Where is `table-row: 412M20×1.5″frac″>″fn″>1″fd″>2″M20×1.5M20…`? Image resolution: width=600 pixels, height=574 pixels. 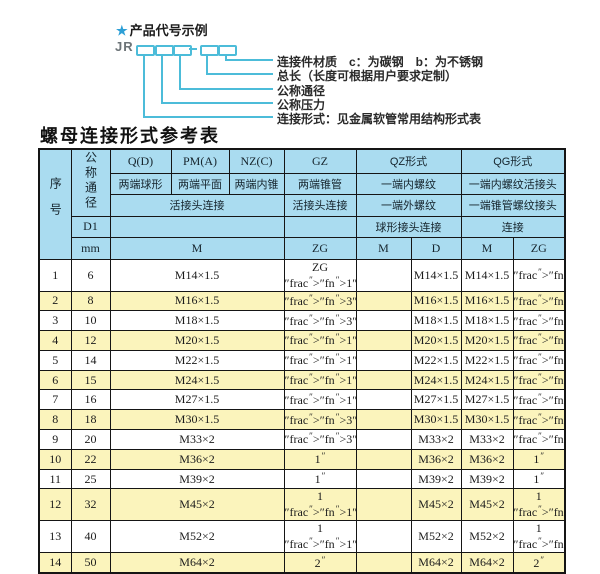
table-row: 412M20×1.5″frac″>″fn″>1″fd″>2″M20×1.5M20… is located at coordinates (302, 340).